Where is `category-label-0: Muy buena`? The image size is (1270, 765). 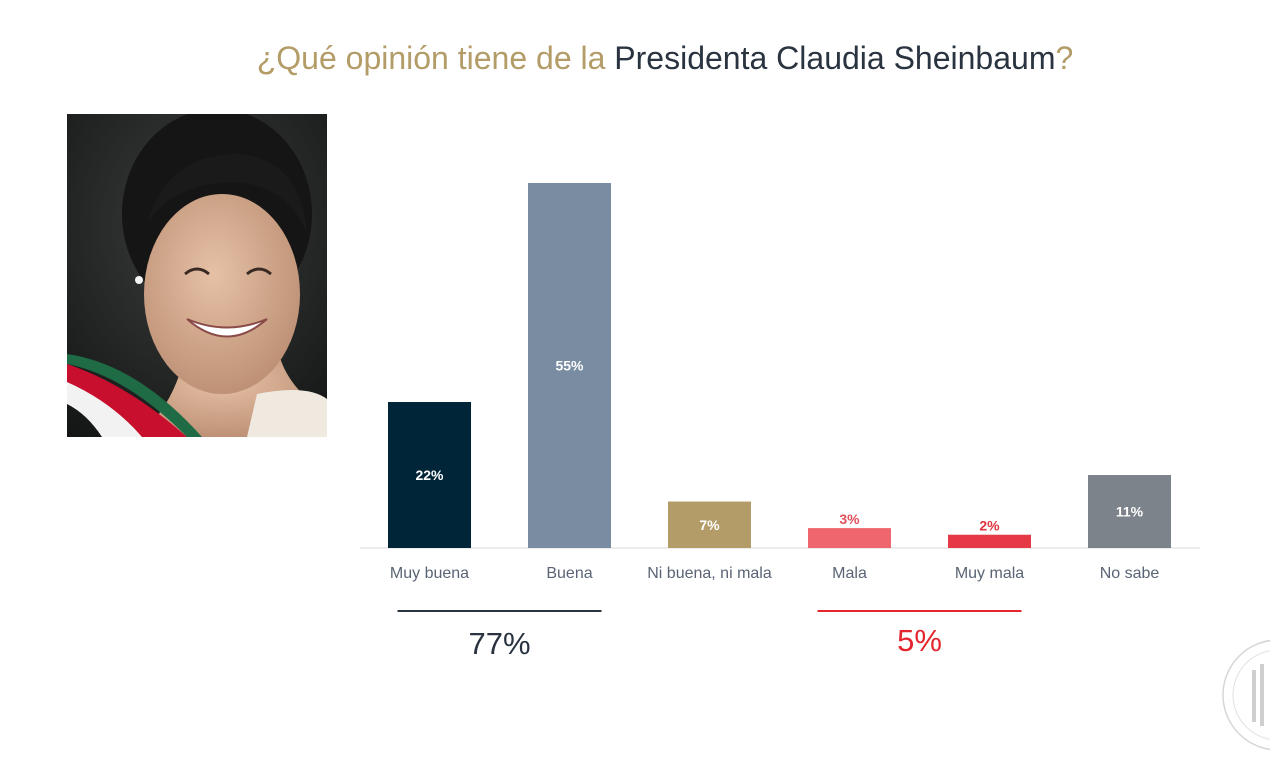
category-label-0: Muy buena is located at coordinates (429, 573).